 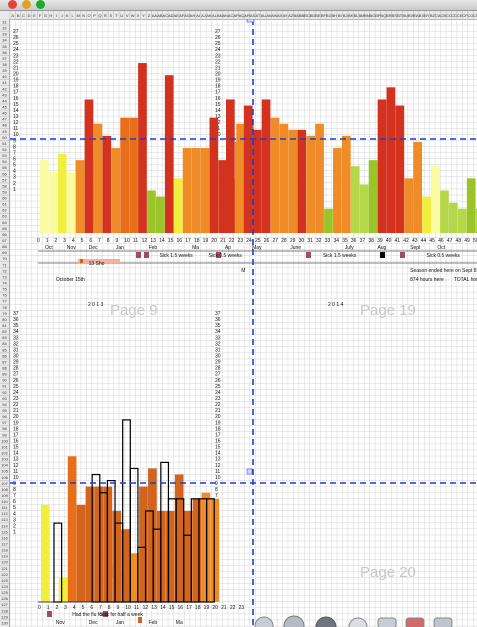 What do you see at coordinates (56, 15) in the screenshot?
I see `column-label: I` at bounding box center [56, 15].